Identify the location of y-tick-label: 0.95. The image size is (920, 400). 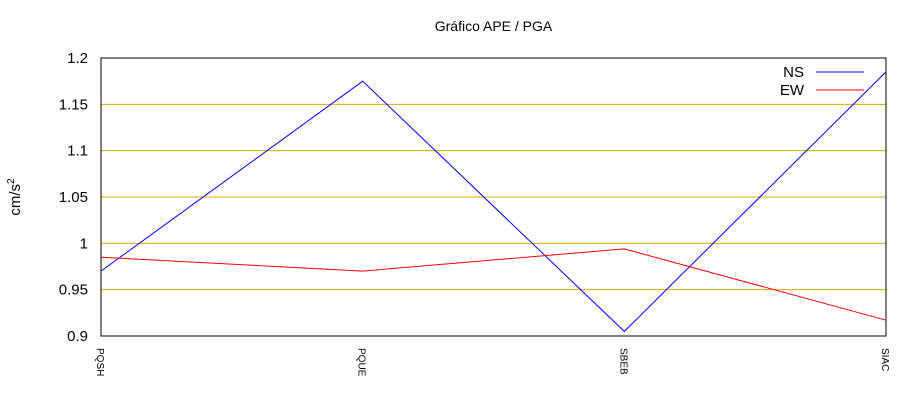
(73, 290).